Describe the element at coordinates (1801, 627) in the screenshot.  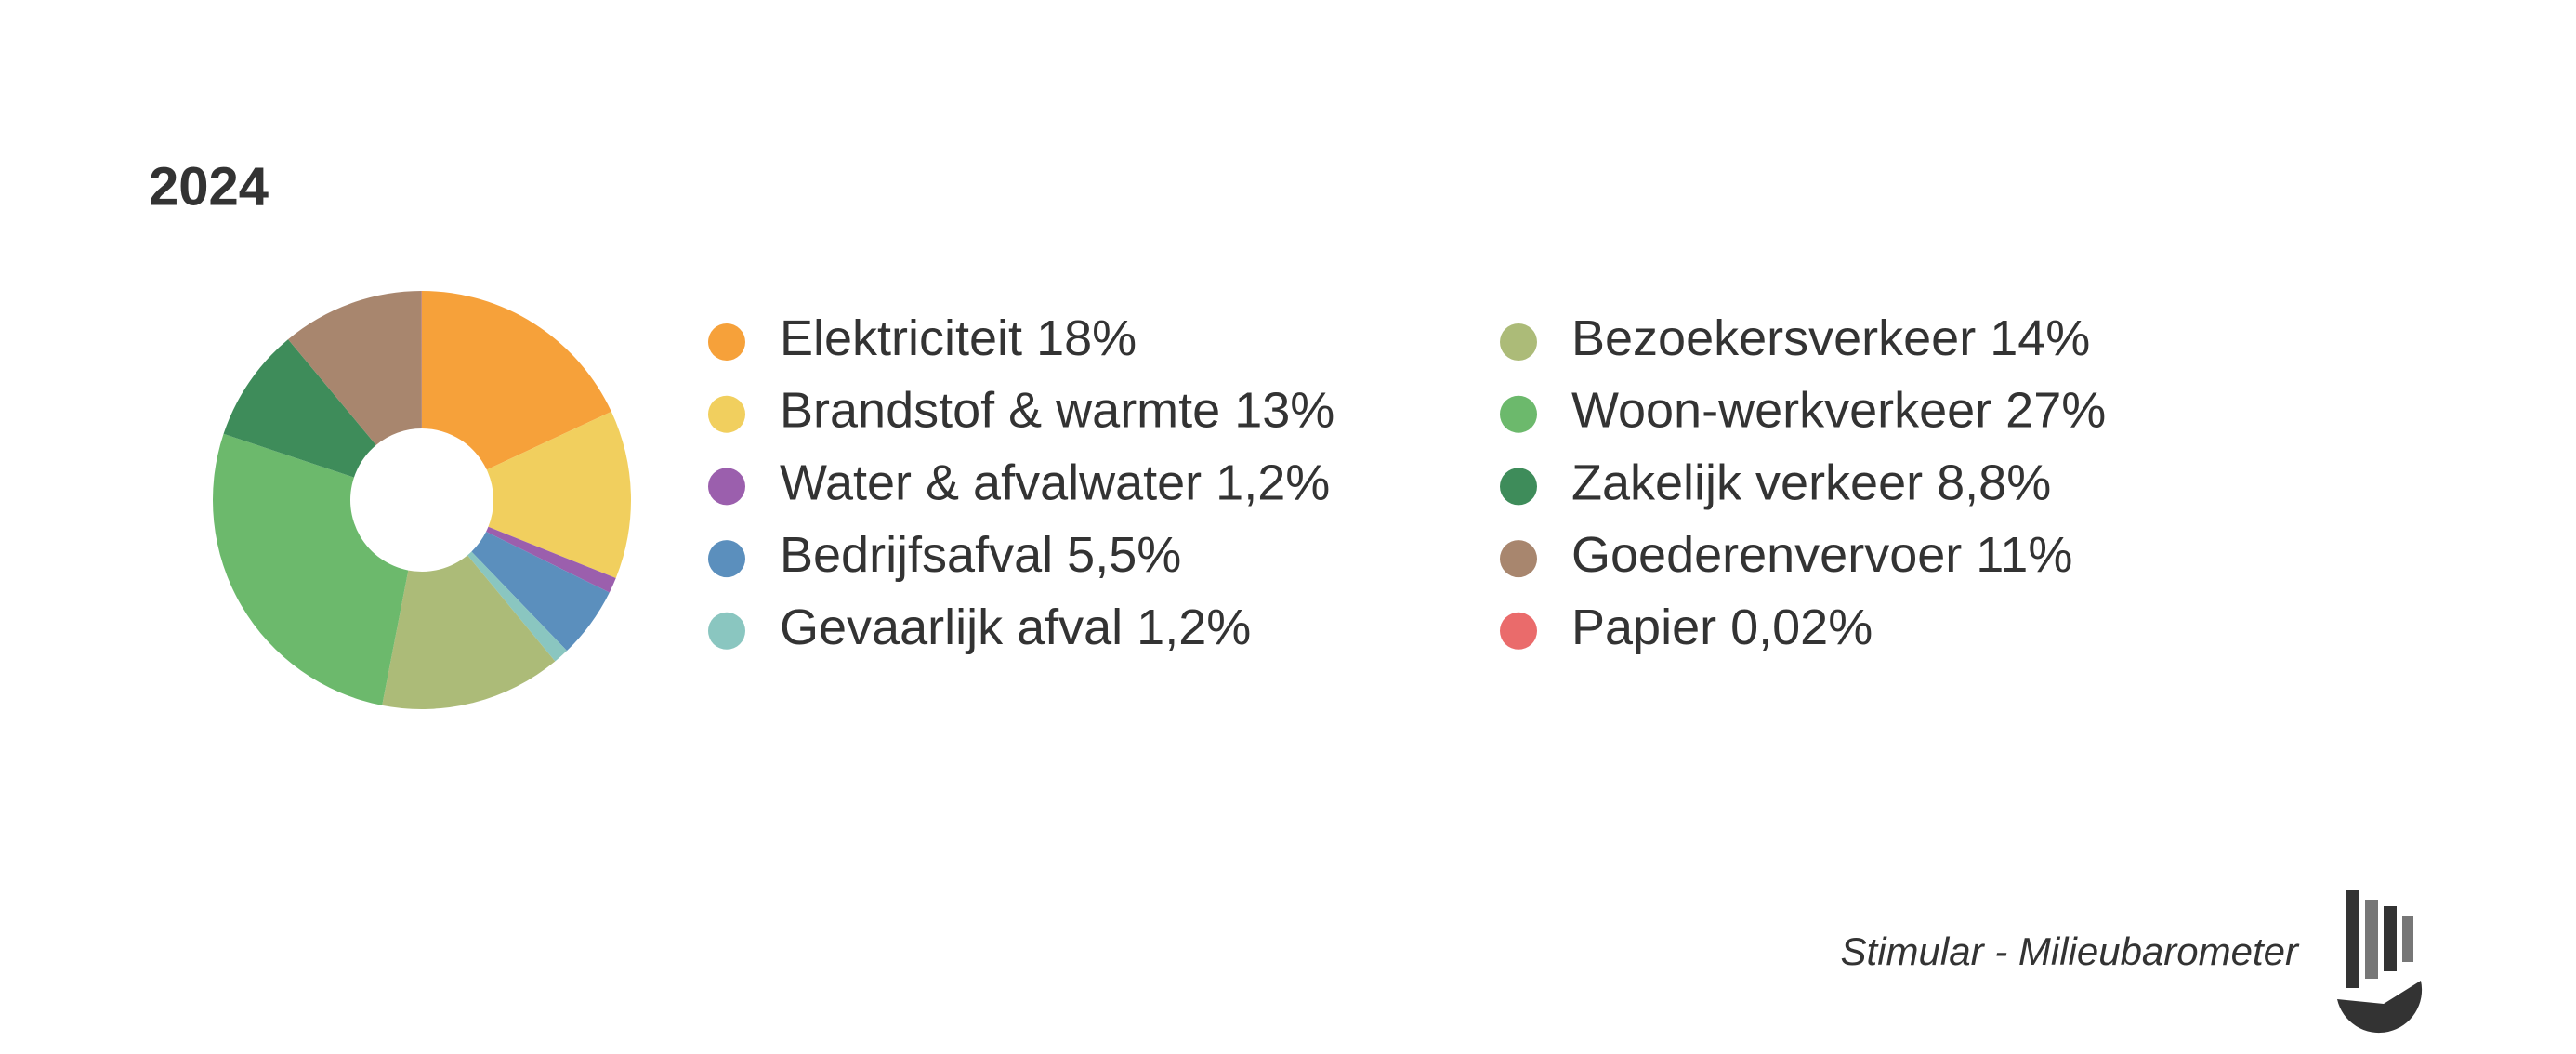
I see `legend-value: 0,02%` at that location.